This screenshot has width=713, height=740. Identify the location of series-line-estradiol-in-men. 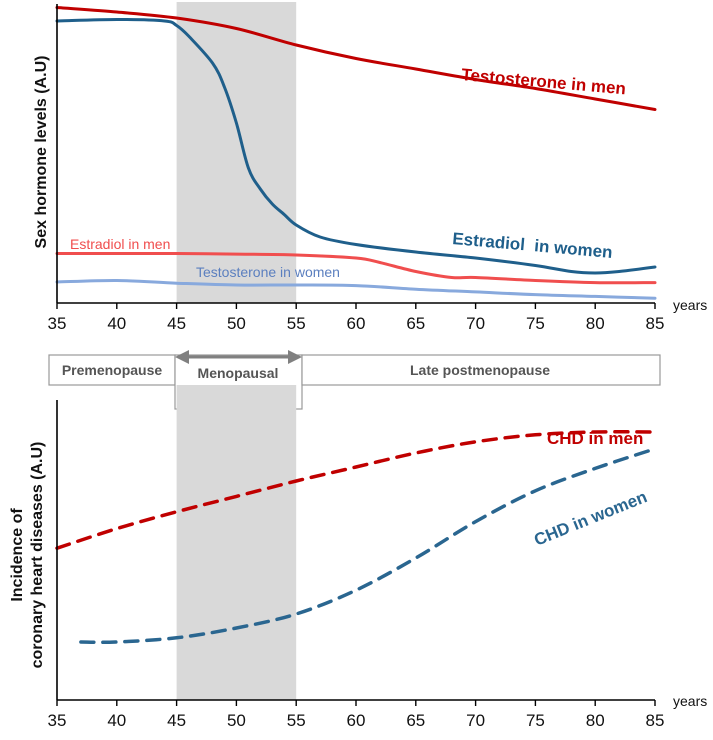
(356, 268).